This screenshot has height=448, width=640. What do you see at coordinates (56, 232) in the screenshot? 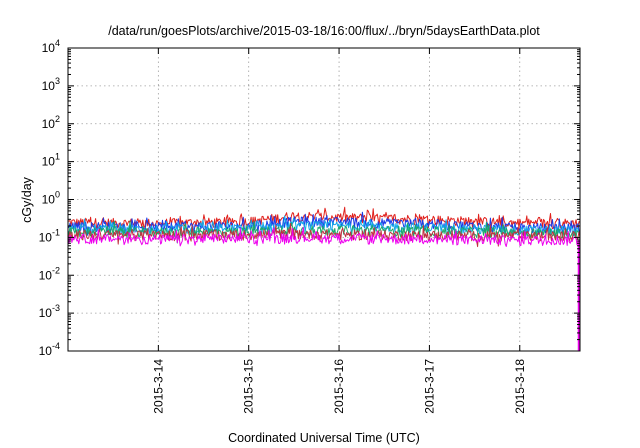
I see `y-tick-exponent: -1` at bounding box center [56, 232].